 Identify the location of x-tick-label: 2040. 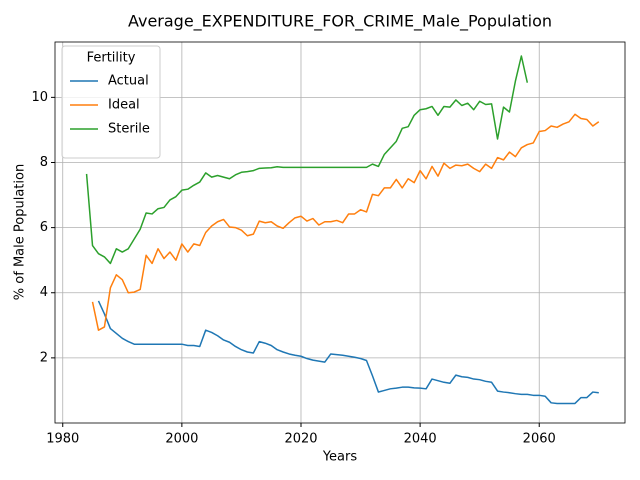
(420, 439).